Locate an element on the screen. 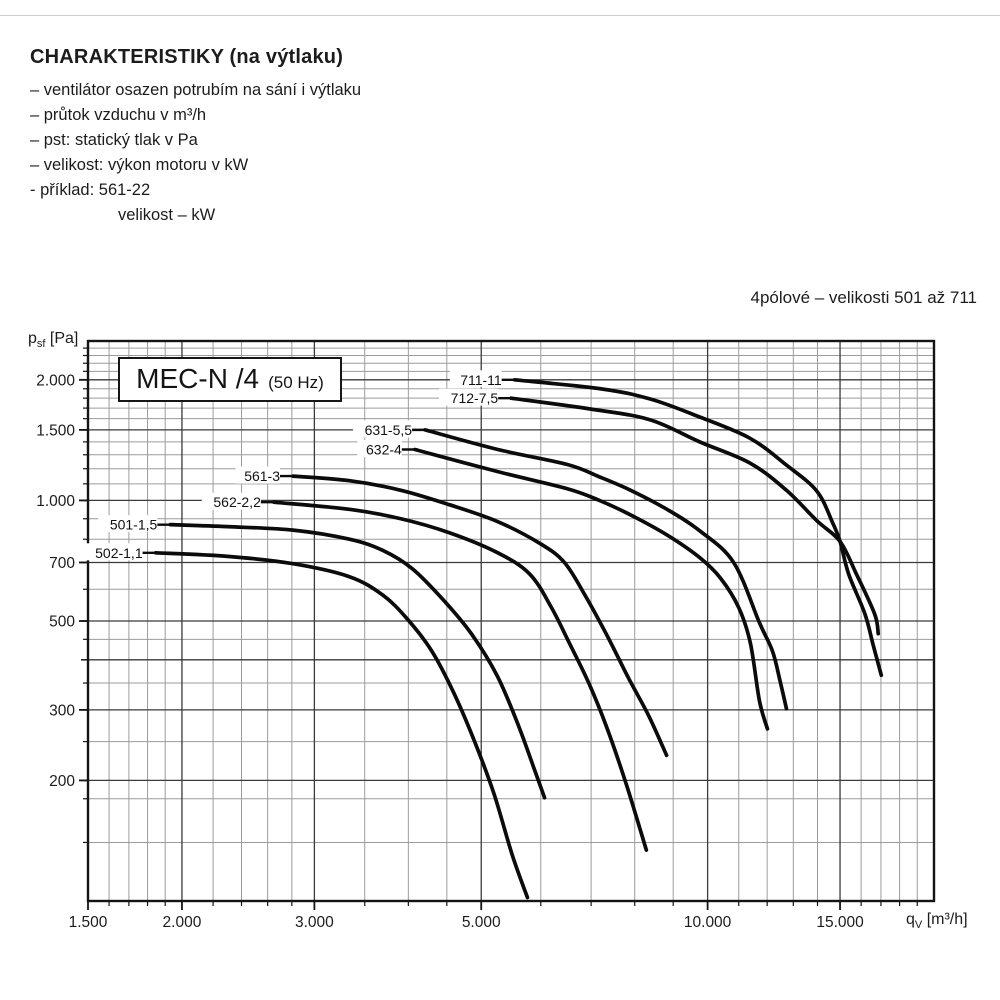 This screenshot has width=1000, height=1000. fan-curve-562-2,2 is located at coordinates (460, 676).